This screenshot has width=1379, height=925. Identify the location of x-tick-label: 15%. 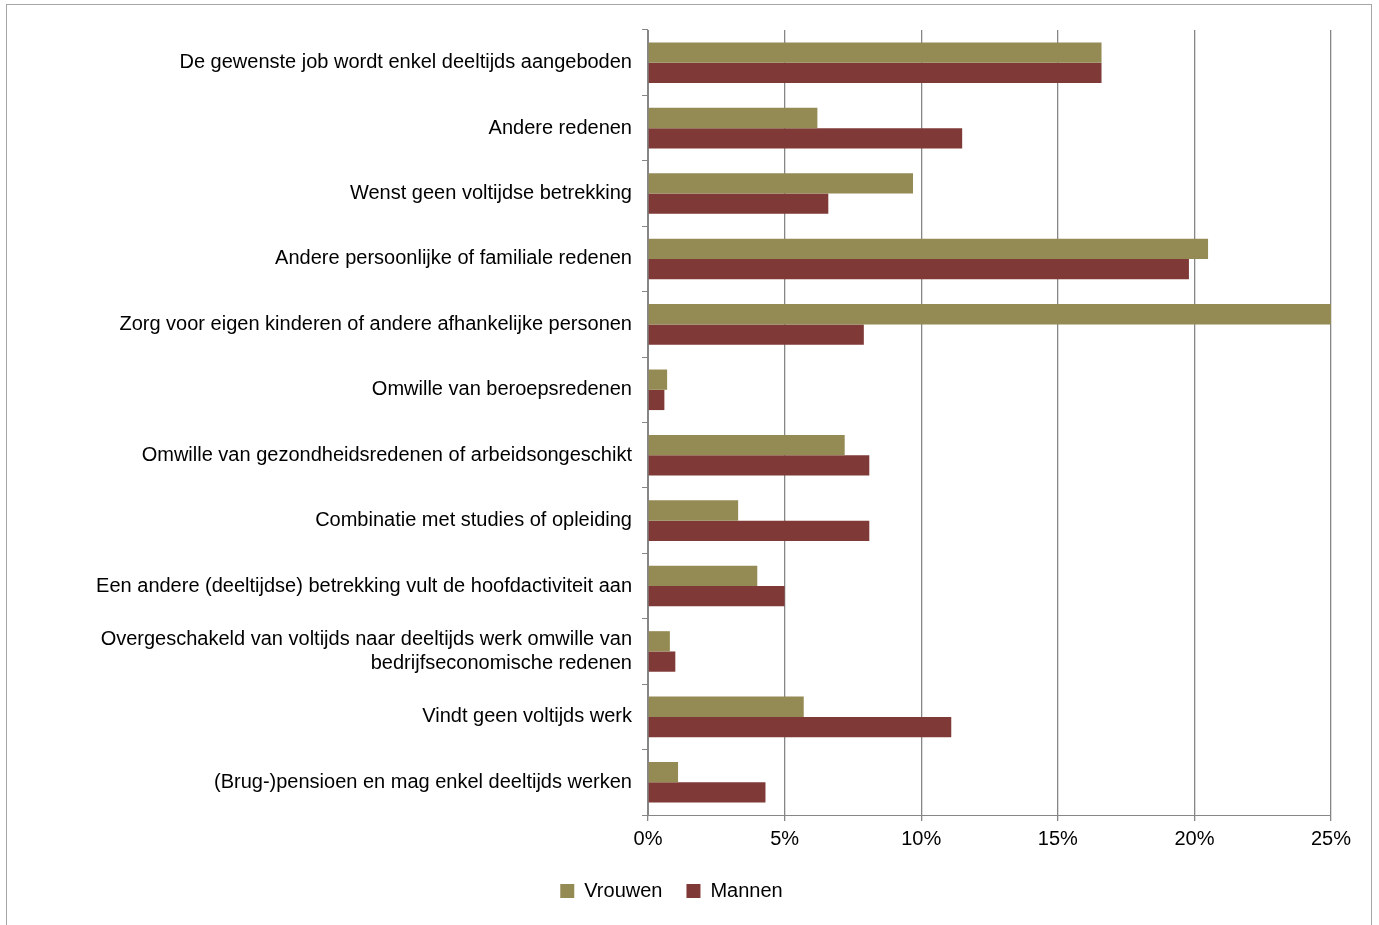
(1058, 837).